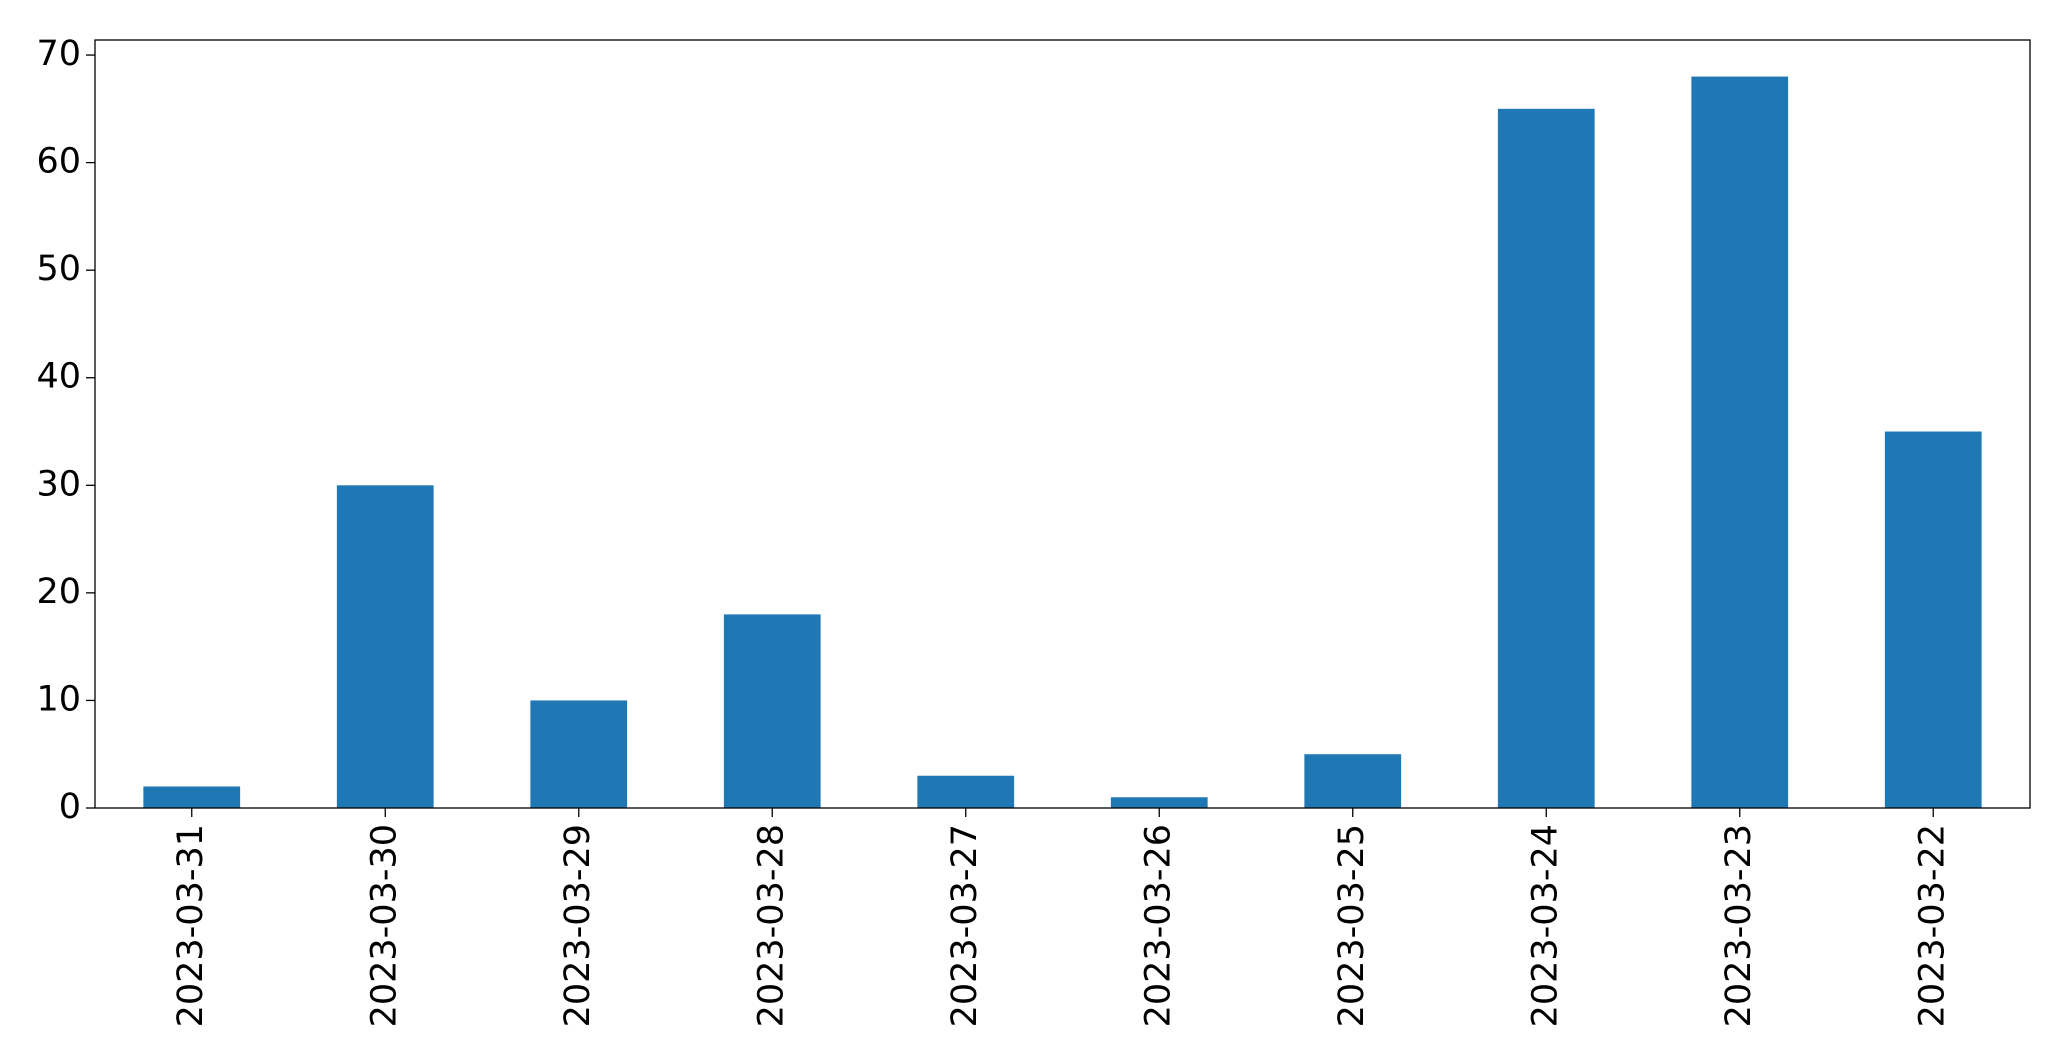  What do you see at coordinates (58, 592) in the screenshot?
I see `y-tick-label: 20` at bounding box center [58, 592].